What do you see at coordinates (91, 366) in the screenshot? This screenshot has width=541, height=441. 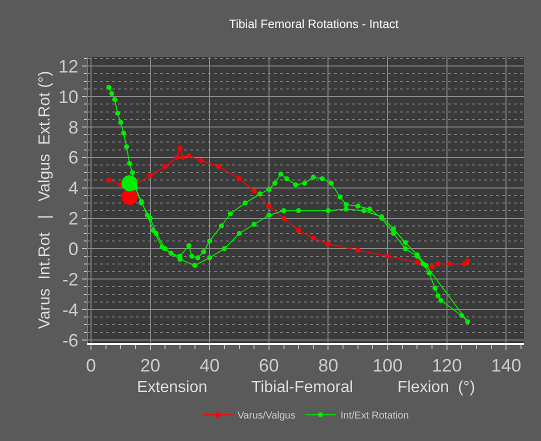 I see `x-tick-label: 0` at bounding box center [91, 366].